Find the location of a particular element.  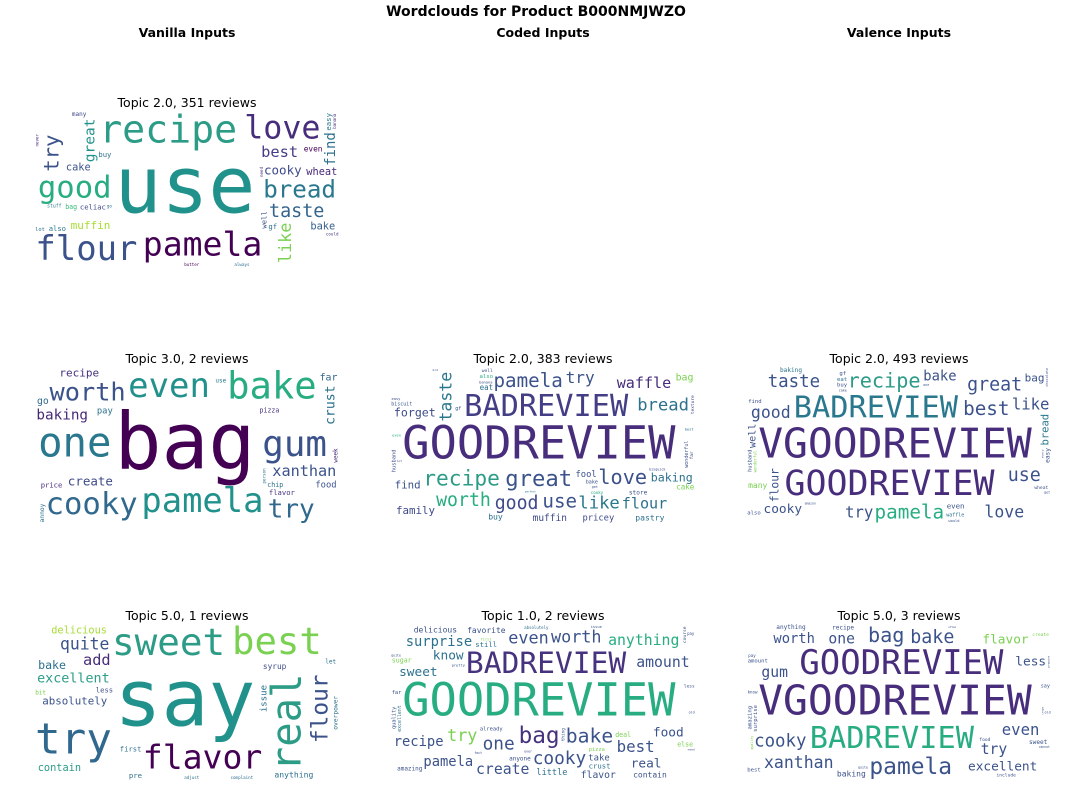

word-excellent: excellent is located at coordinates (400, 718).